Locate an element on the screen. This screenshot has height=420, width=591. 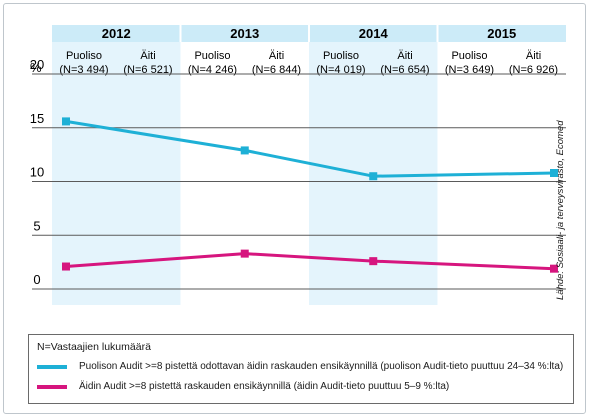
group-n-2013-spouse: (N=4 246) is located at coordinates (212, 70).